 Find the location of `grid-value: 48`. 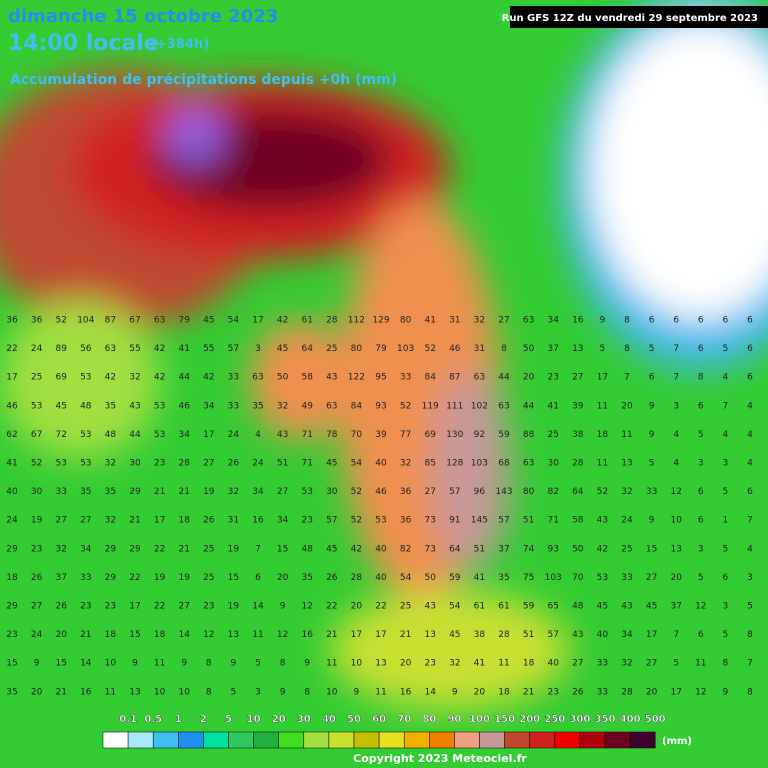

grid-value: 48 is located at coordinates (111, 435).